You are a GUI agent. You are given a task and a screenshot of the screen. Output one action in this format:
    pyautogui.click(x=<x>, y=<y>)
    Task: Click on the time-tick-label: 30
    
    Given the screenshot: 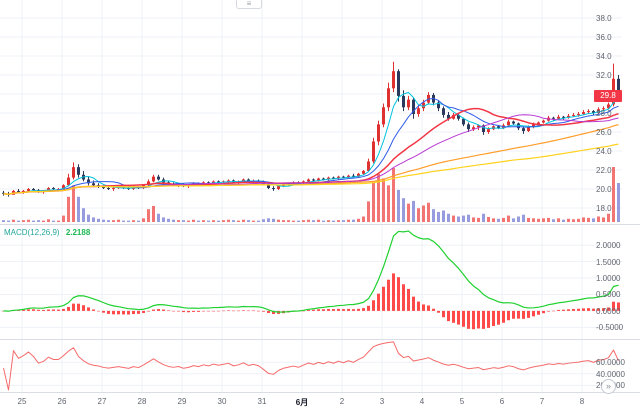 What is the action you would take?
    pyautogui.click(x=222, y=401)
    